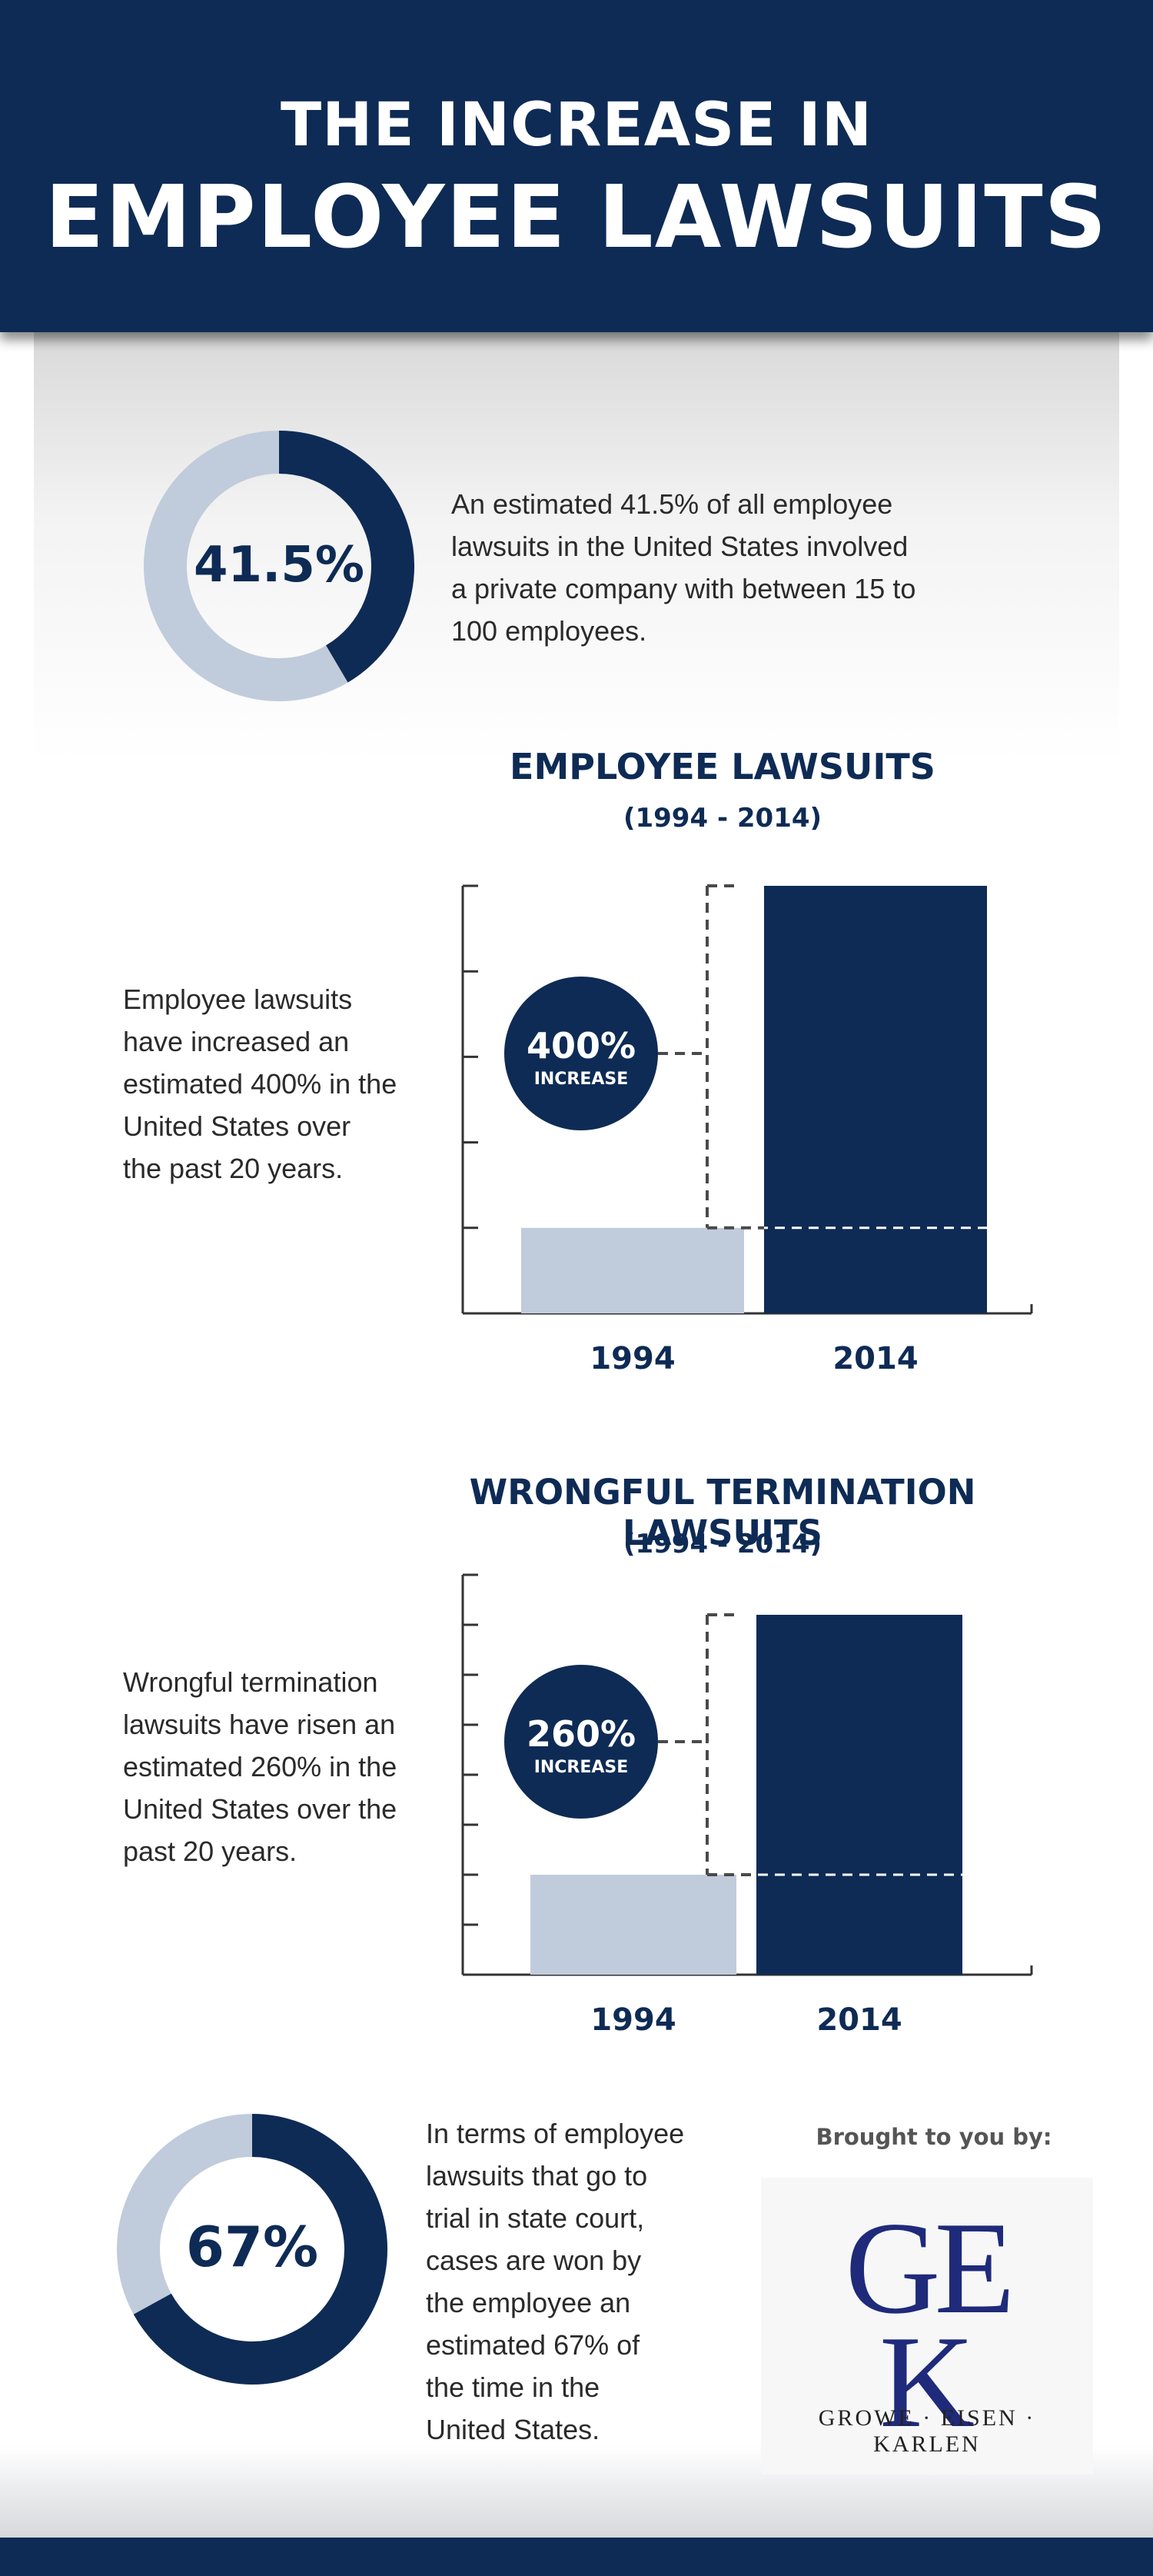 The width and height of the screenshot is (1153, 2576). I want to click on increase-badge-value: 400%, so click(582, 1046).